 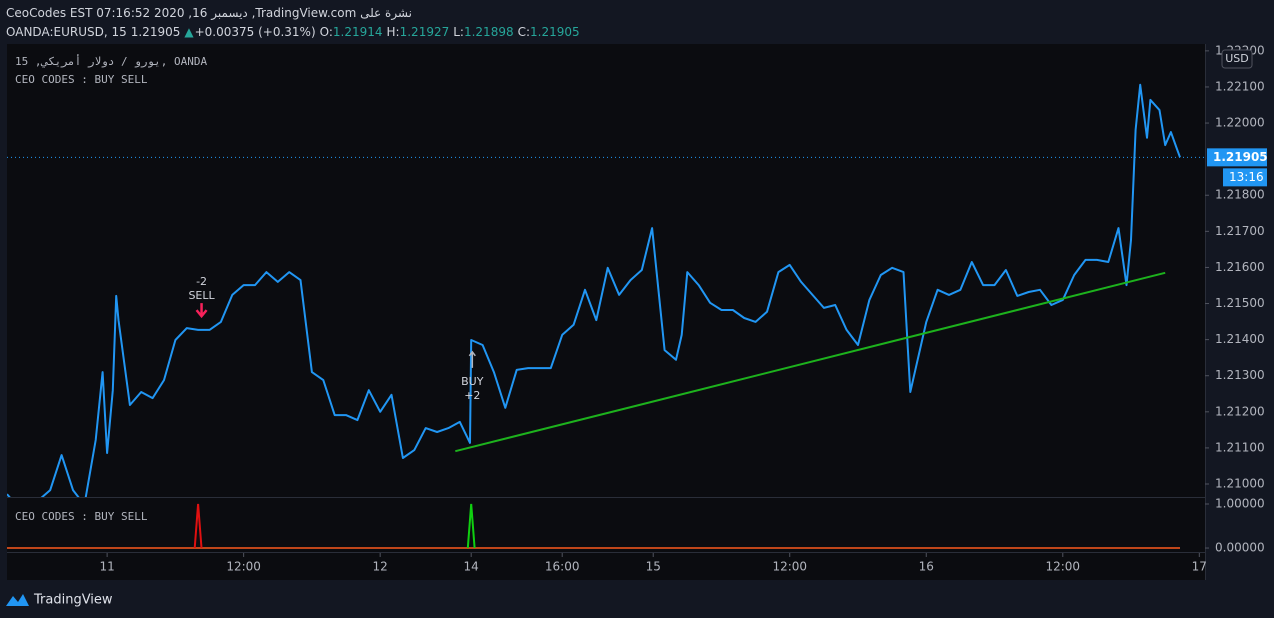 I want to click on last: 1.21905, so click(x=155, y=32).